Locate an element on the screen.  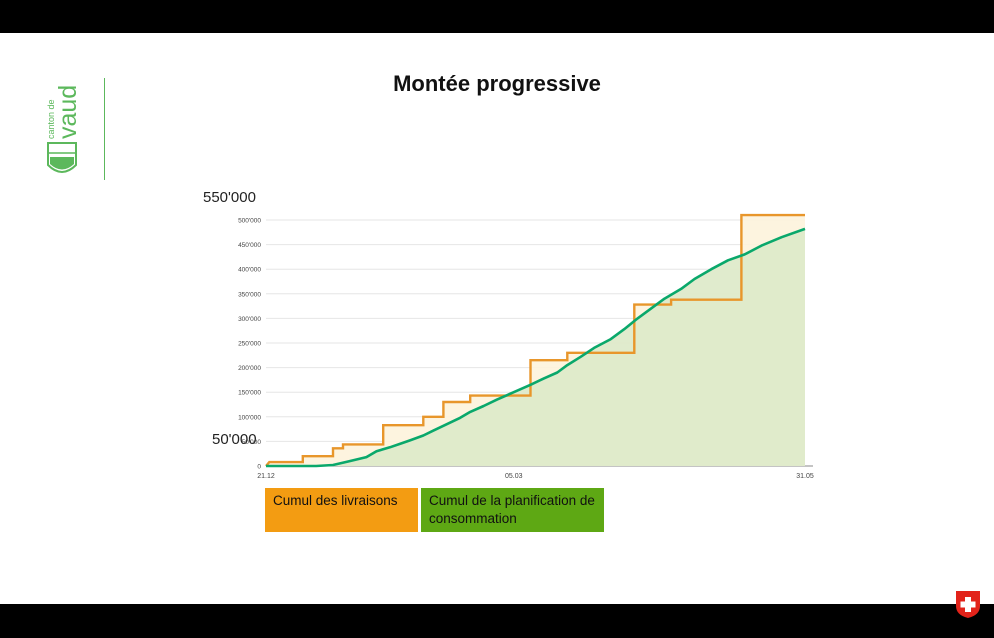
swiss-flag-icon is located at coordinates (968, 604).